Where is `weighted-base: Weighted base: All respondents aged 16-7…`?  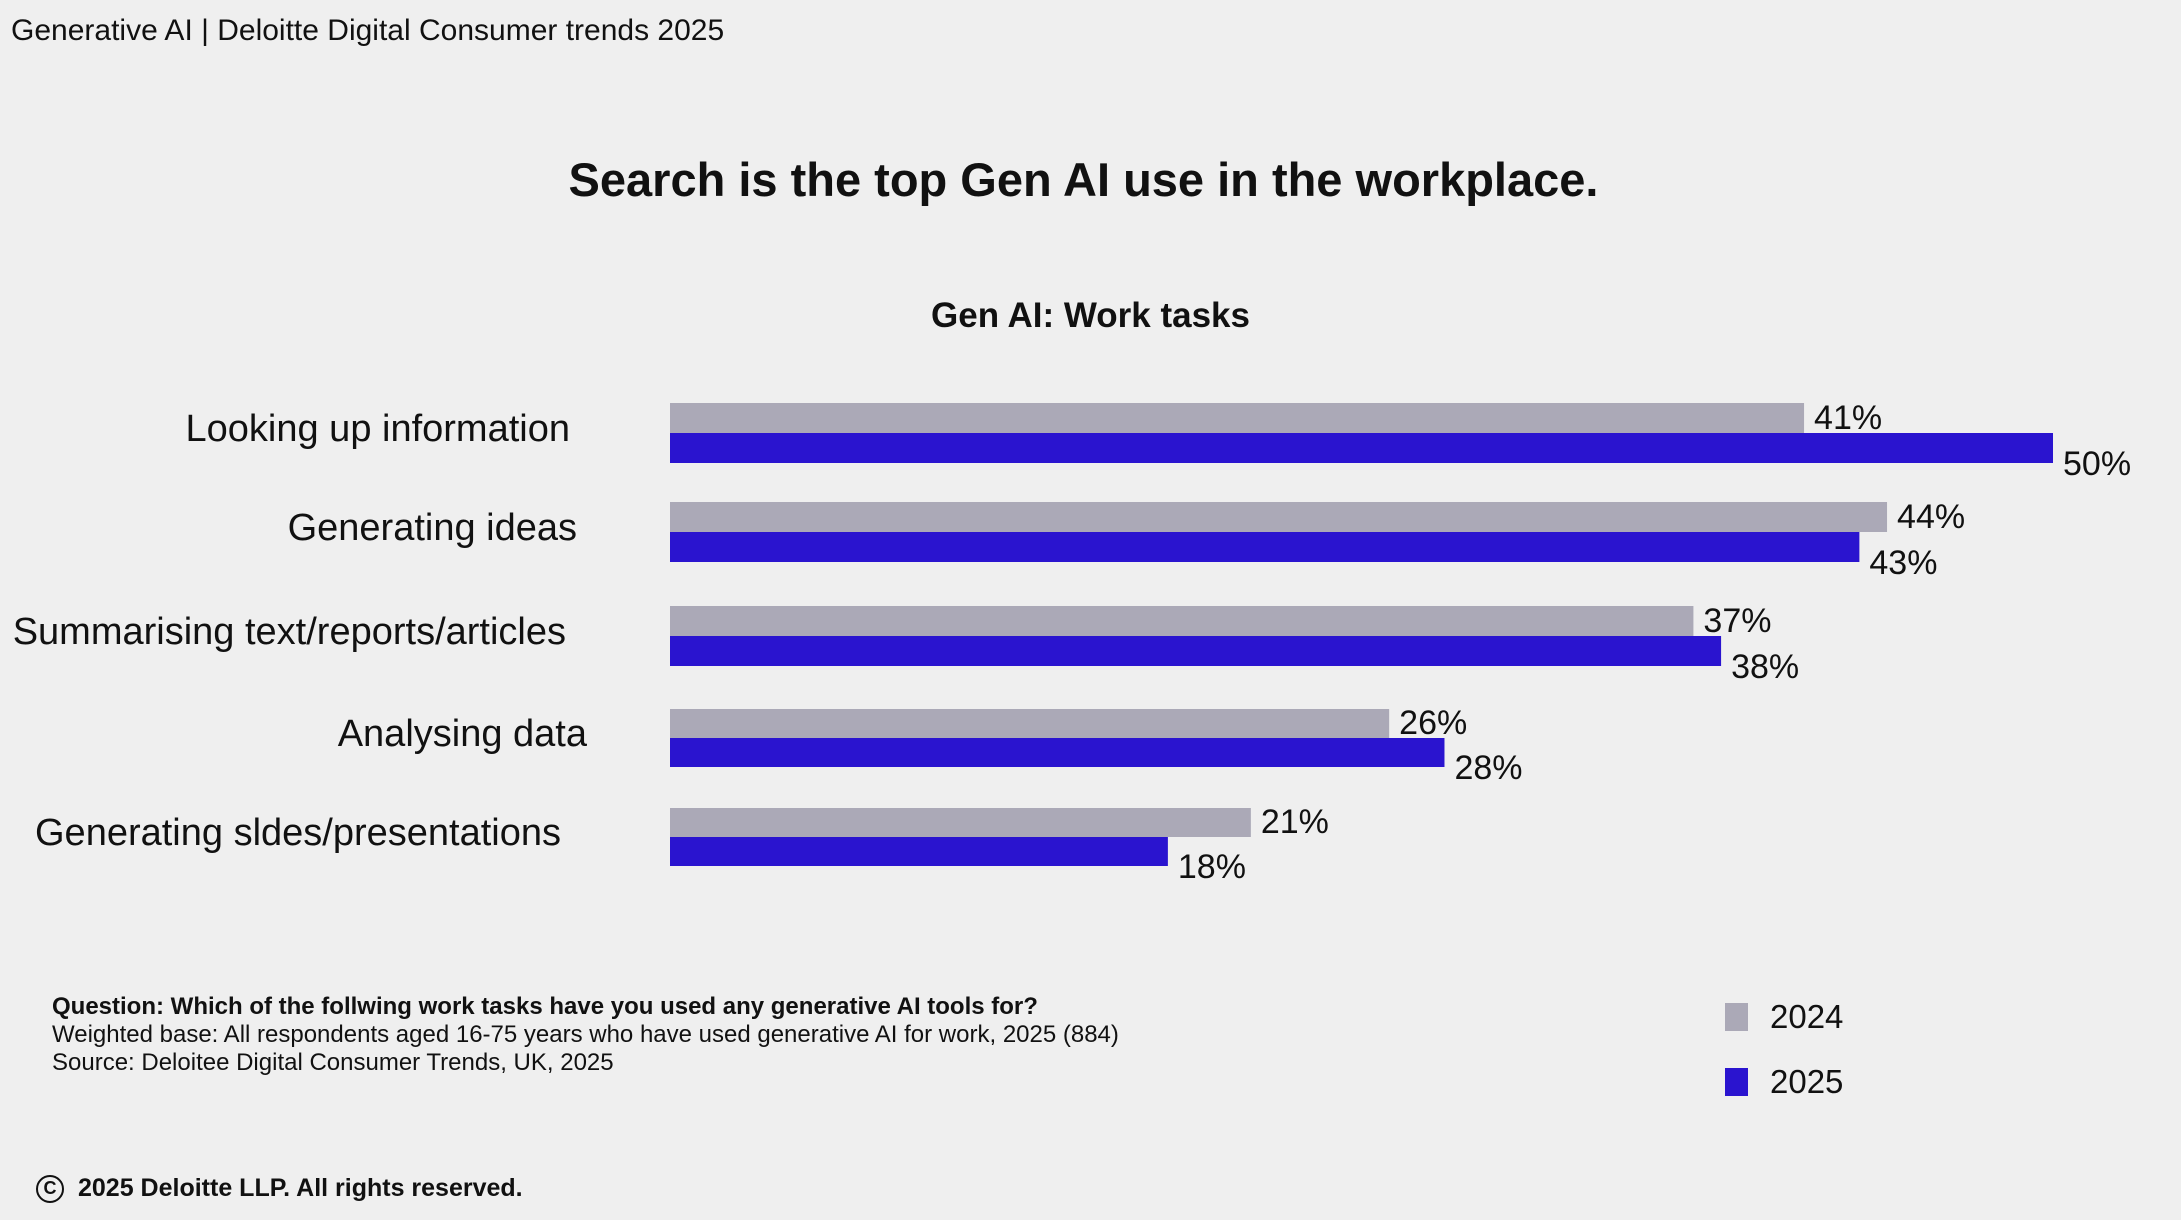
weighted-base: Weighted base: All respondents aged 16-7… is located at coordinates (585, 1034).